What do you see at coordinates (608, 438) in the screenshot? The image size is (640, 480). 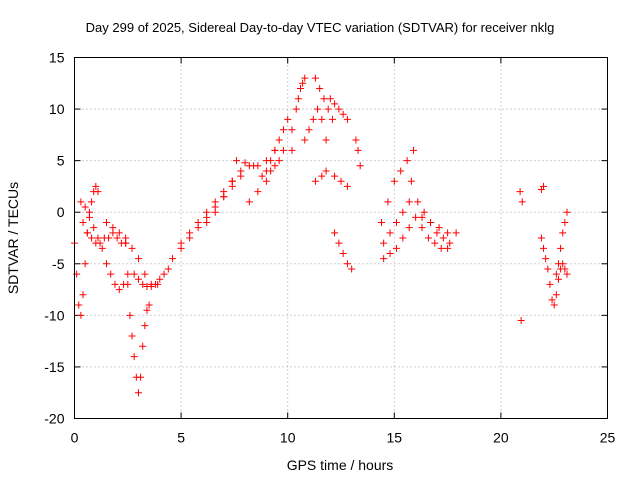 I see `x-tick-label: 25` at bounding box center [608, 438].